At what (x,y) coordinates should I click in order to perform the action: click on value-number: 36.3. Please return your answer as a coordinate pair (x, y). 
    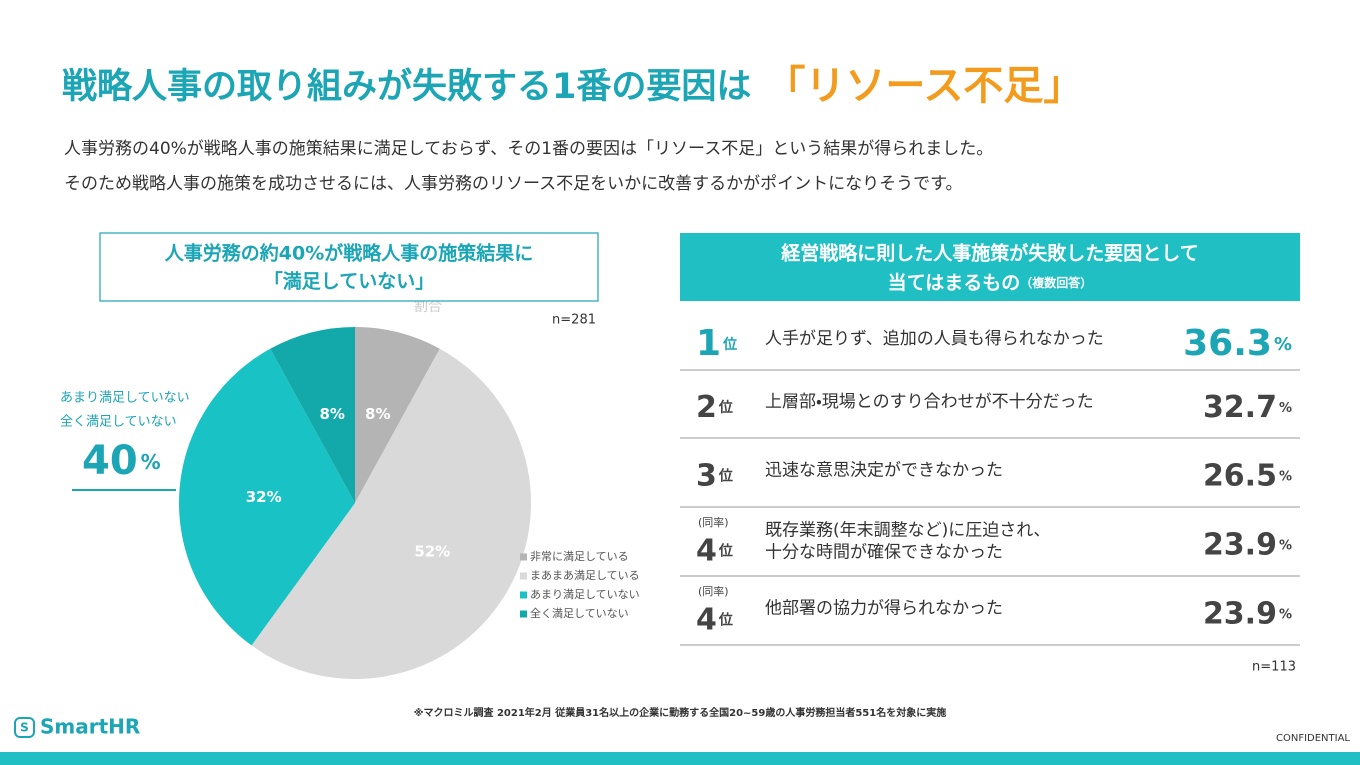
    Looking at the image, I should click on (1227, 343).